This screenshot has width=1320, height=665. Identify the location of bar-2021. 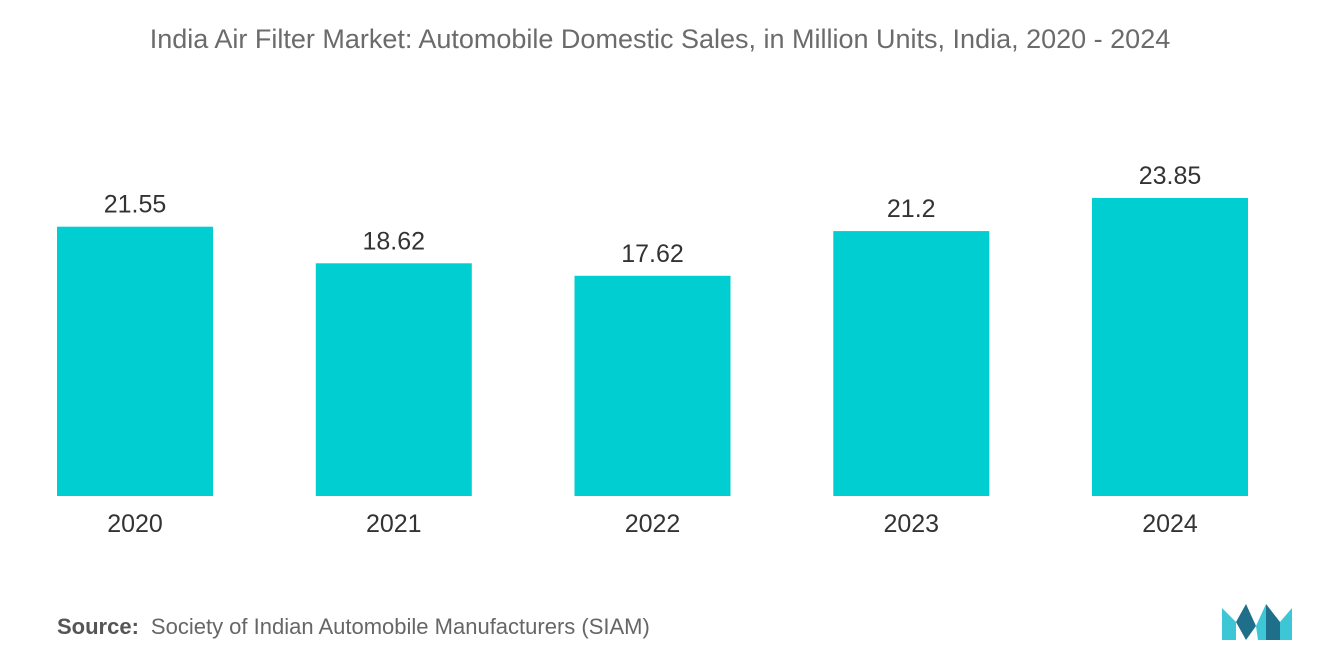
(393, 379).